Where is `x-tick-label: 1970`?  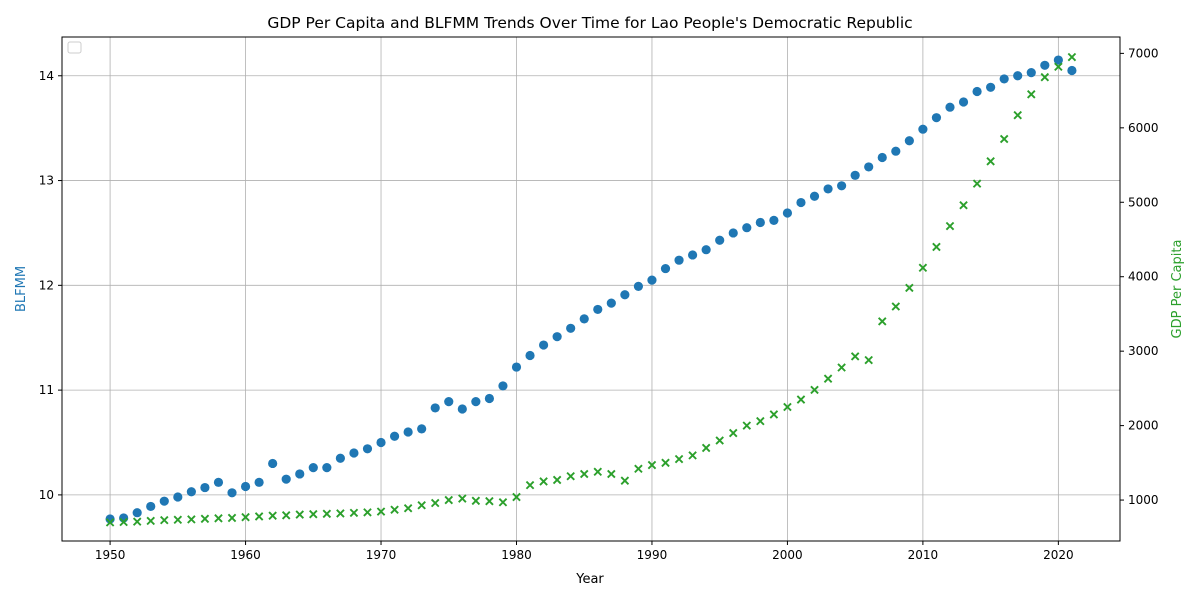
x-tick-label: 1970 is located at coordinates (381, 555).